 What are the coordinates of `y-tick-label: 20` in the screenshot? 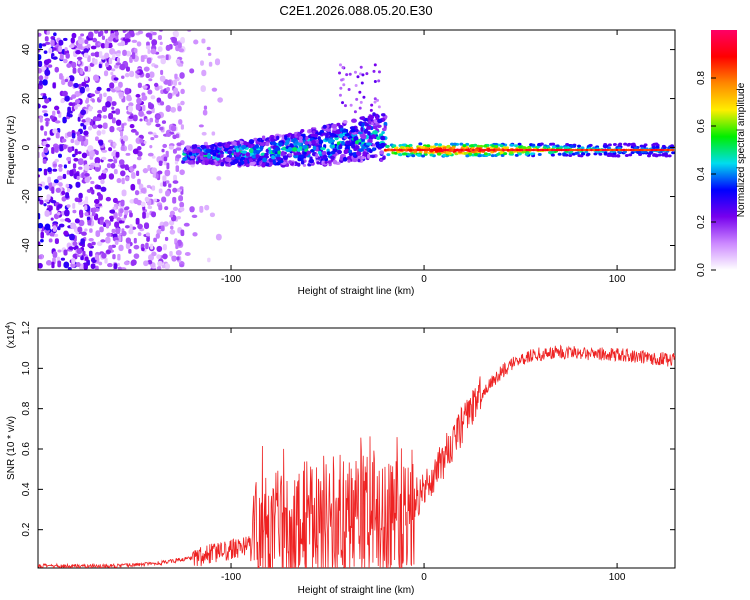 It's located at (26, 99).